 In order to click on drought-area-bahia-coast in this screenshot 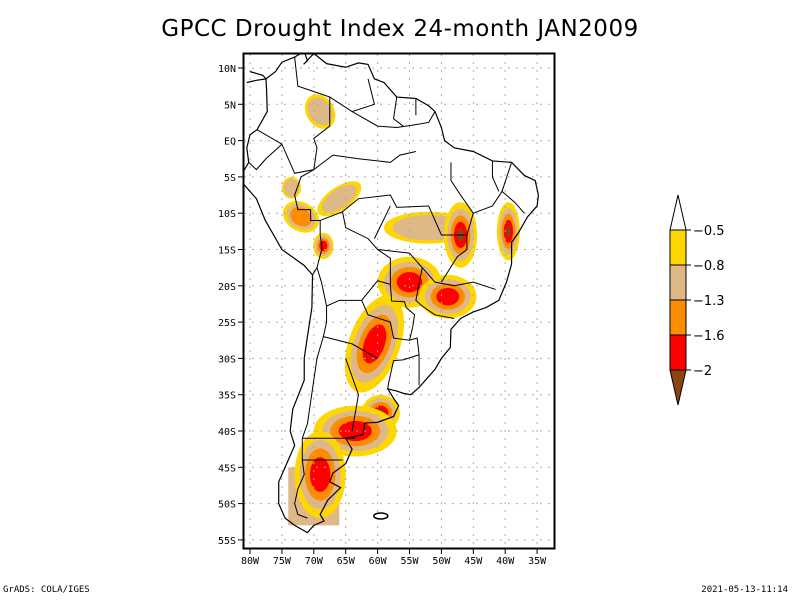, I will do `click(508, 231)`.